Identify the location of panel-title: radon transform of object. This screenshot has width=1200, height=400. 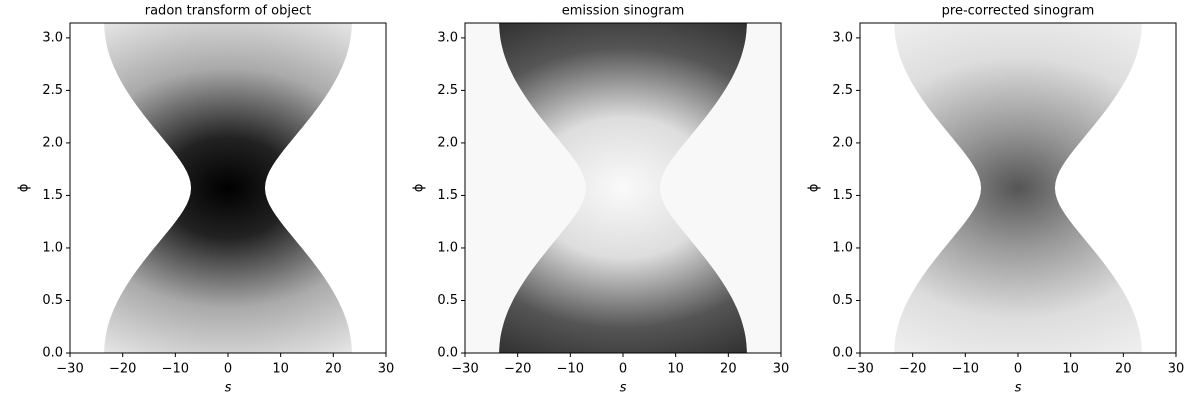
(228, 11).